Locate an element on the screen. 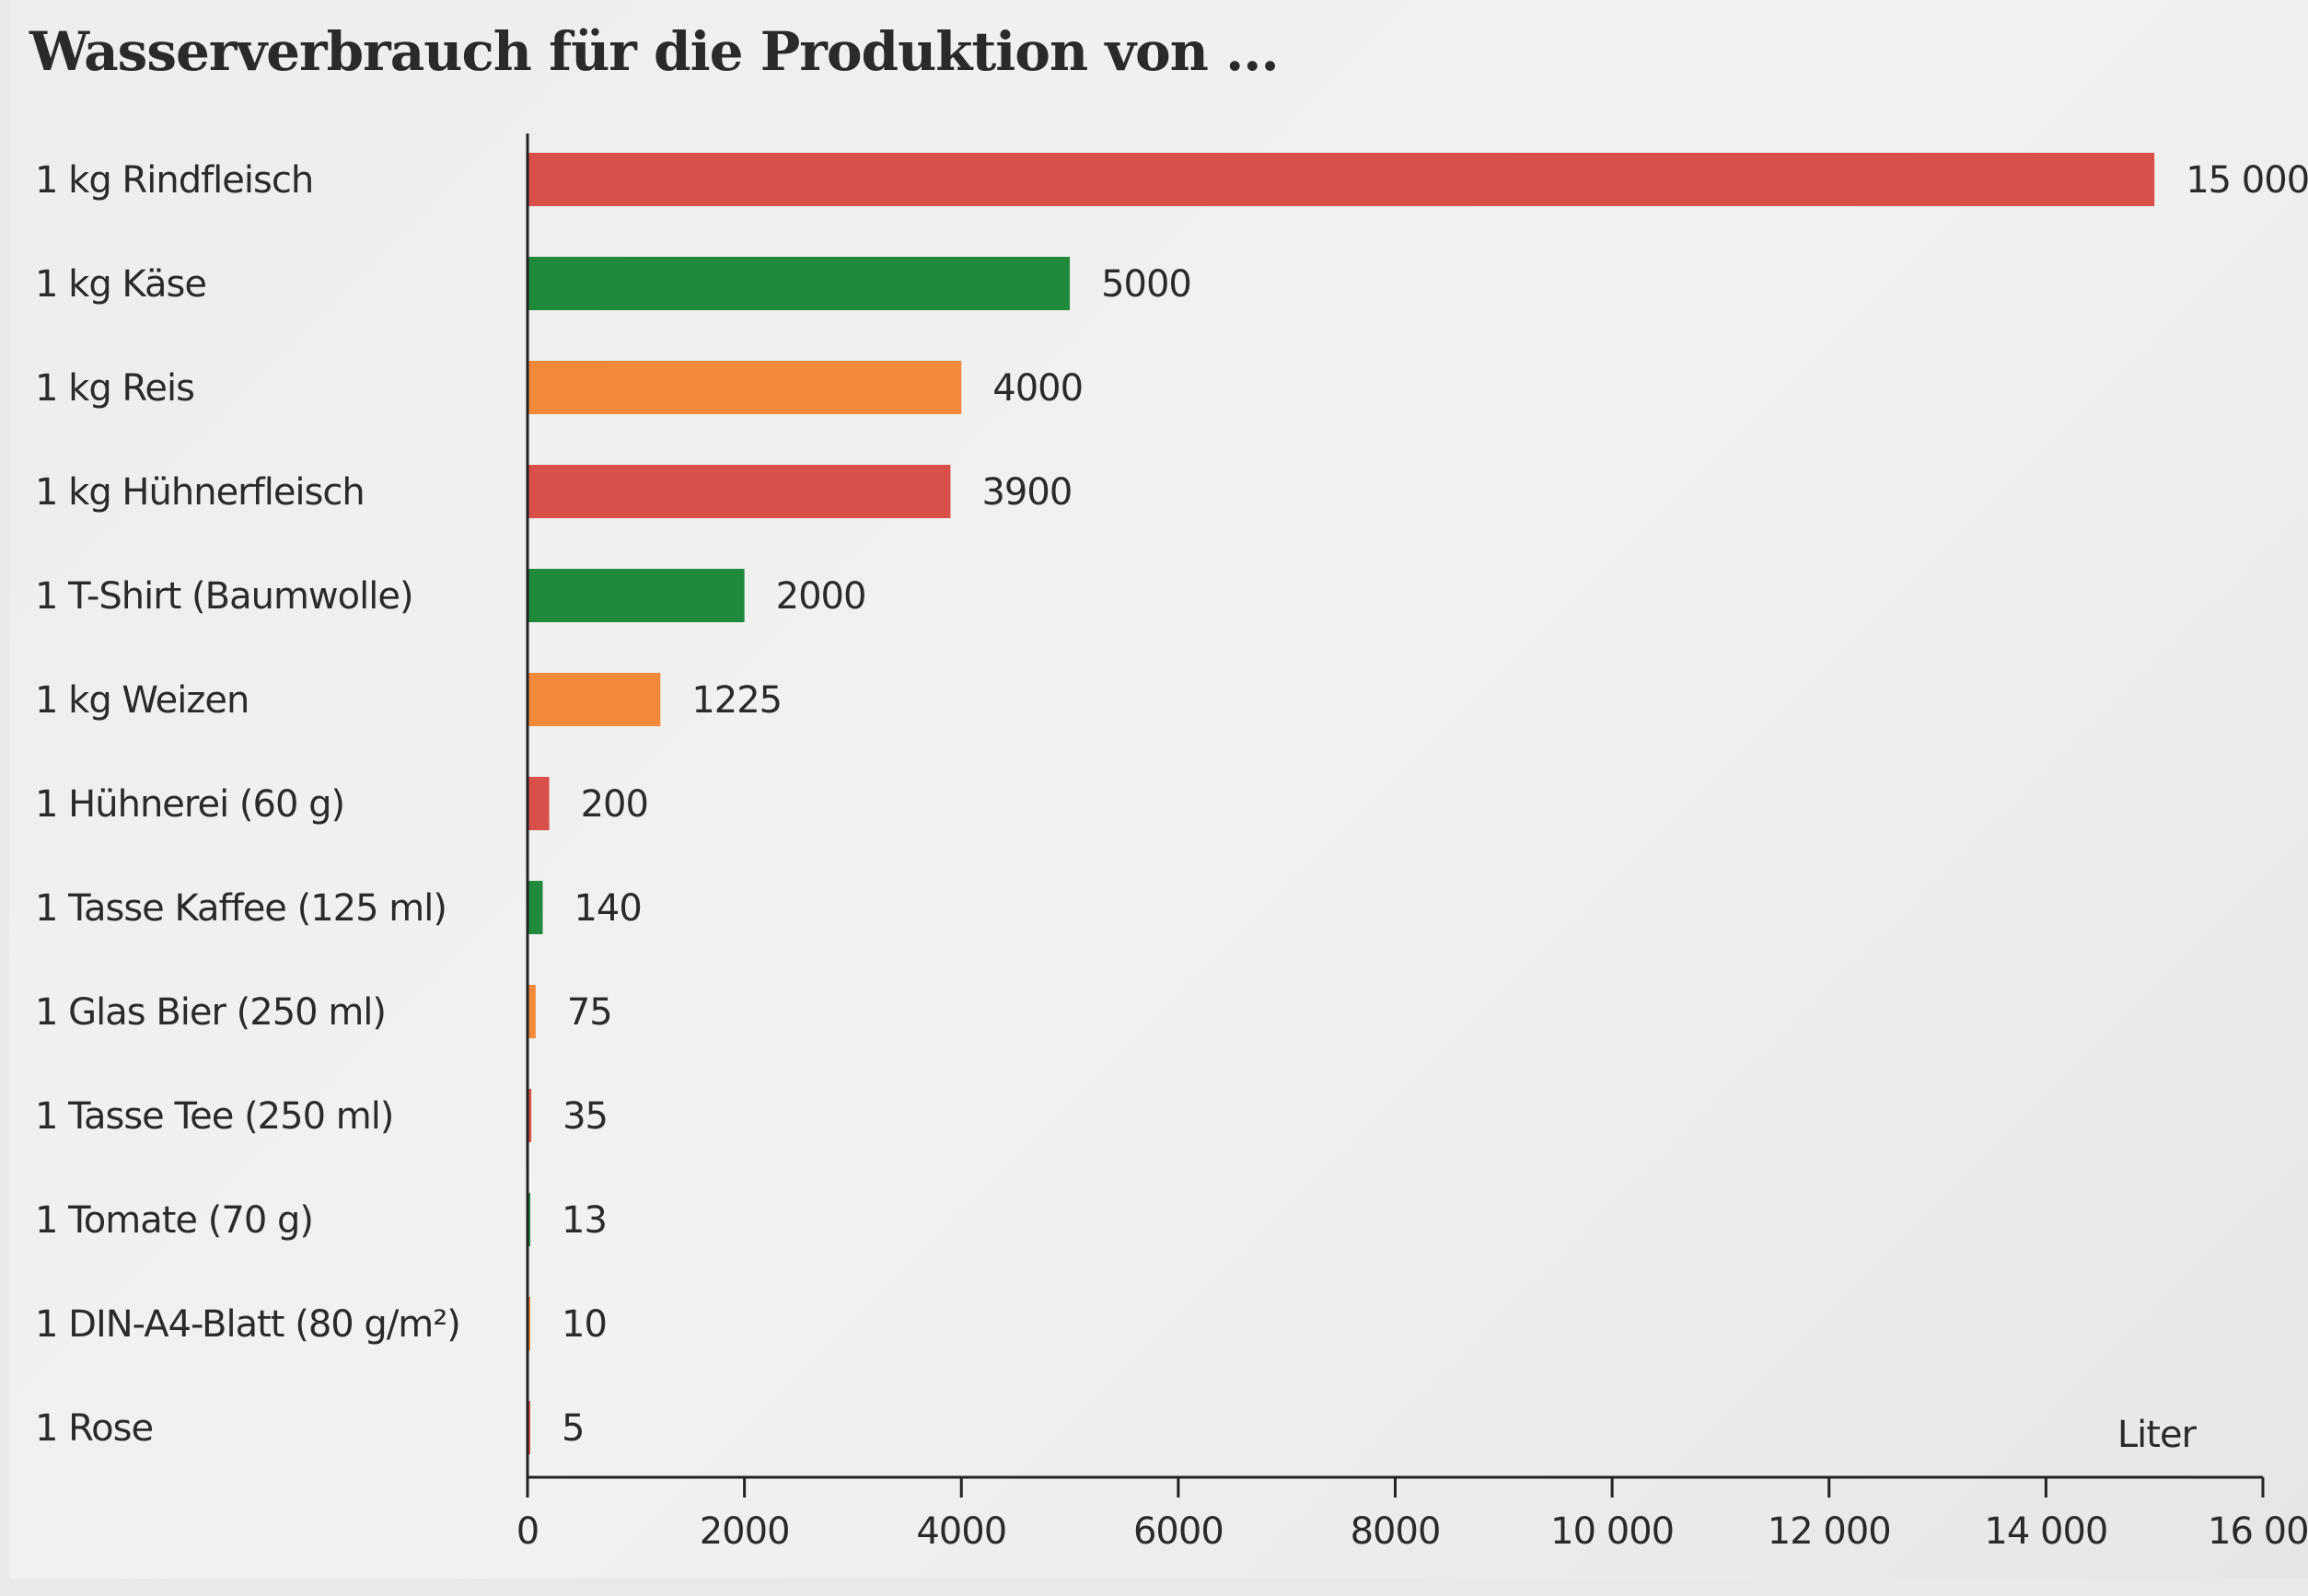 This screenshot has height=1596, width=2308. category-label: 1 Tasse Kaffee (125 ml) is located at coordinates (241, 909).